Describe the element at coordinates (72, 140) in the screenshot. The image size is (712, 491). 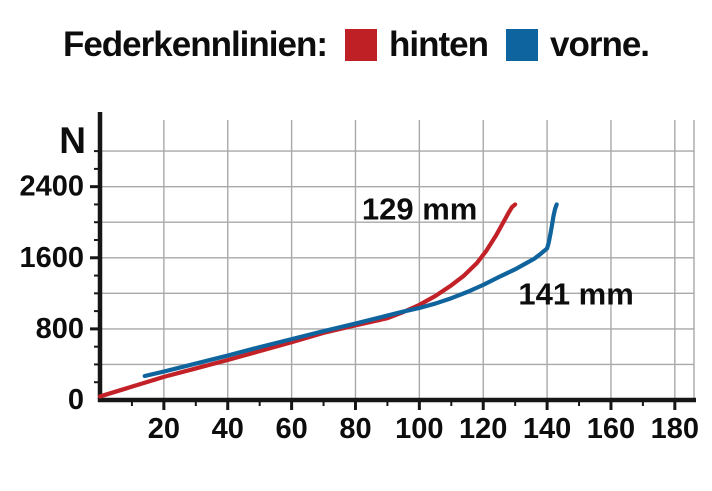
I see `y-axis-unit-label: N` at that location.